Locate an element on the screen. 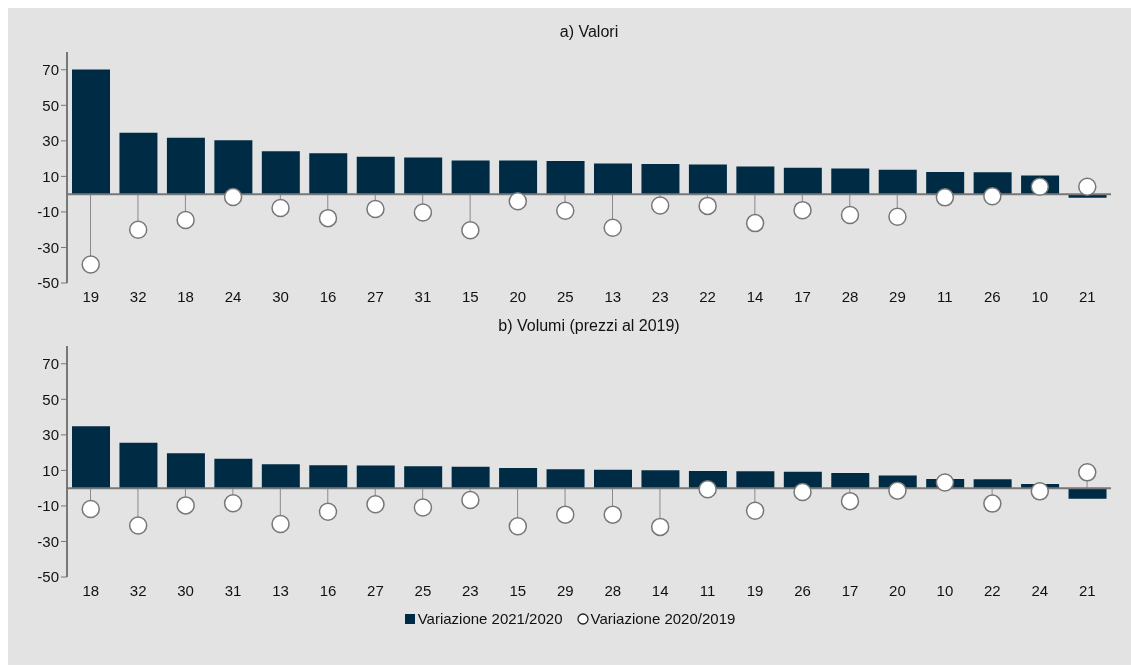  legend-label: Variazione 2021/2020 is located at coordinates (490, 618).